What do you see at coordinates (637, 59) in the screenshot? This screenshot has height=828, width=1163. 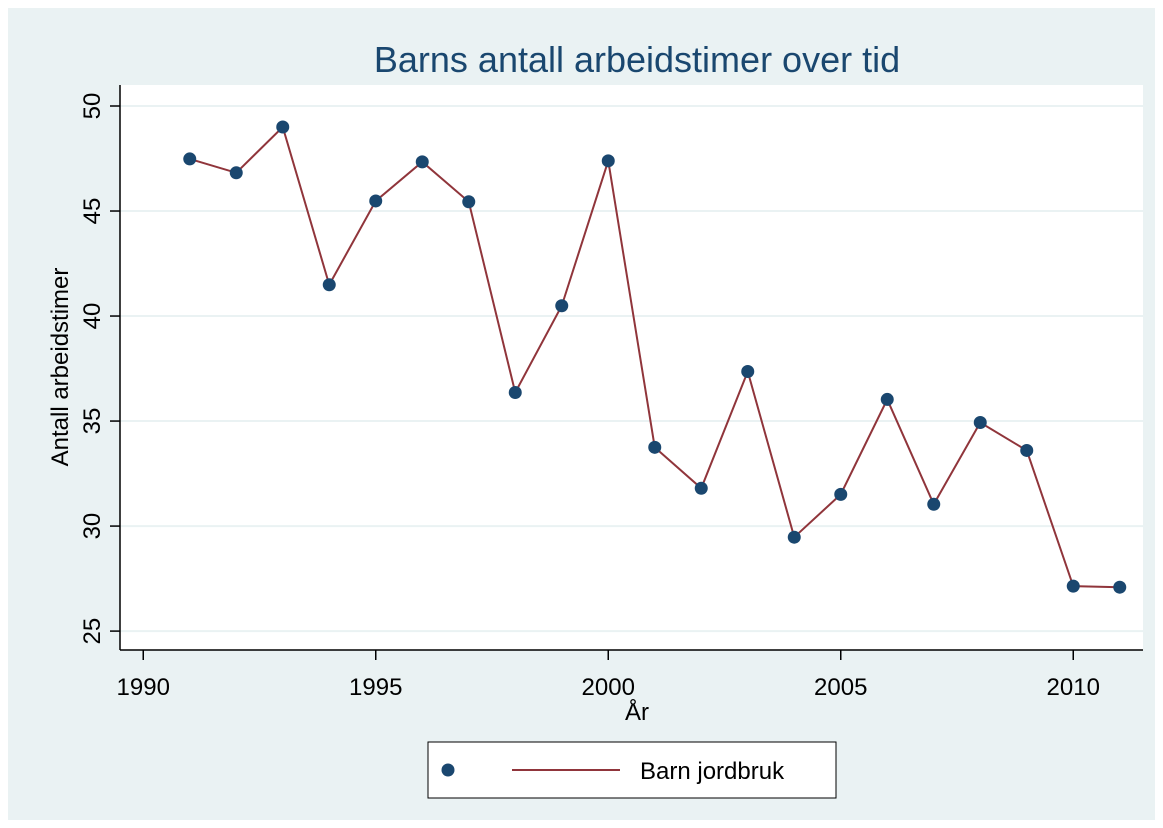 I see `chart-title: Barns antall arbeidstimer over tid` at bounding box center [637, 59].